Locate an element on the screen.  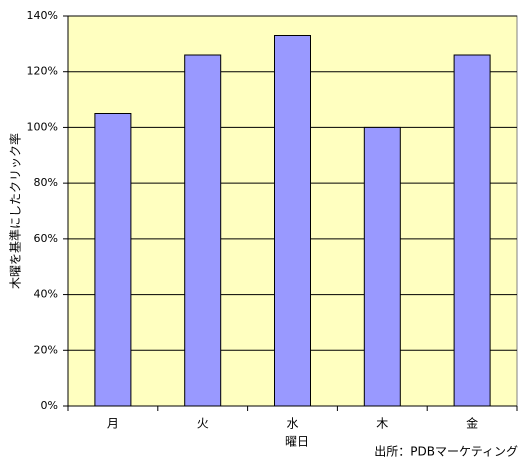
x-tick-label: 水 is located at coordinates (292, 424).